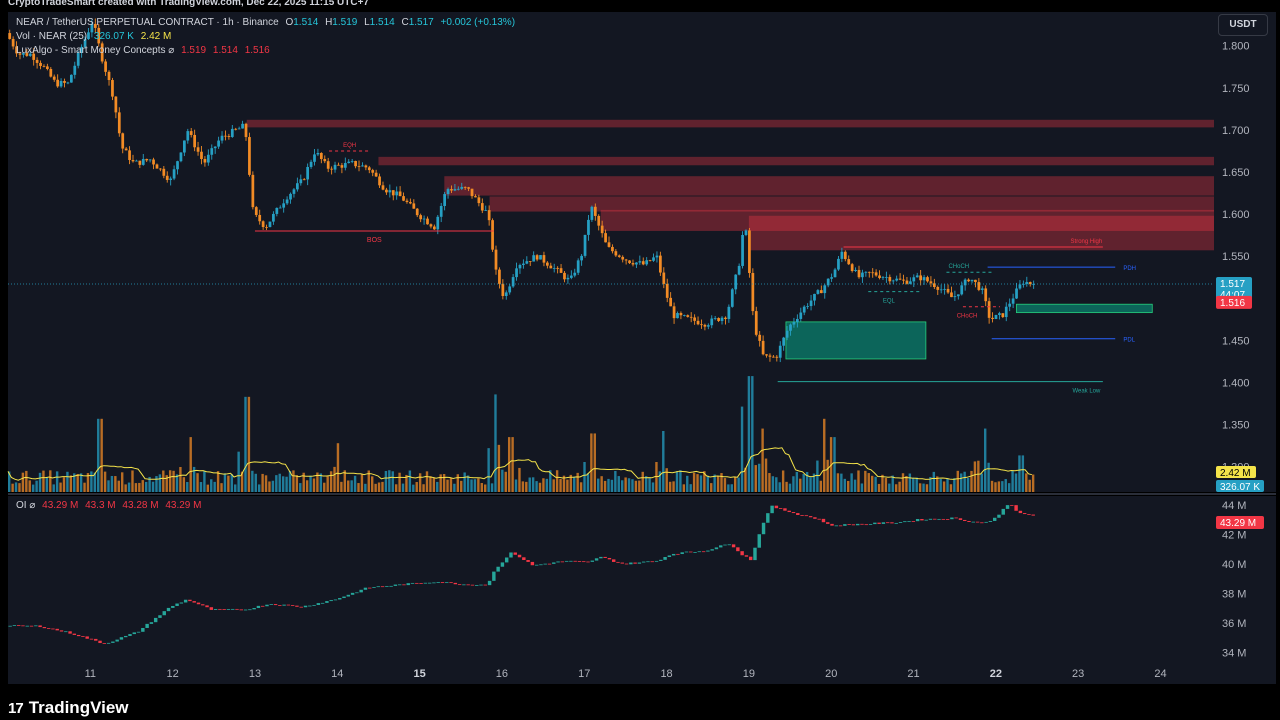 This screenshot has width=1280, height=720. I want to click on volume-ma-line, so click(520, 464).